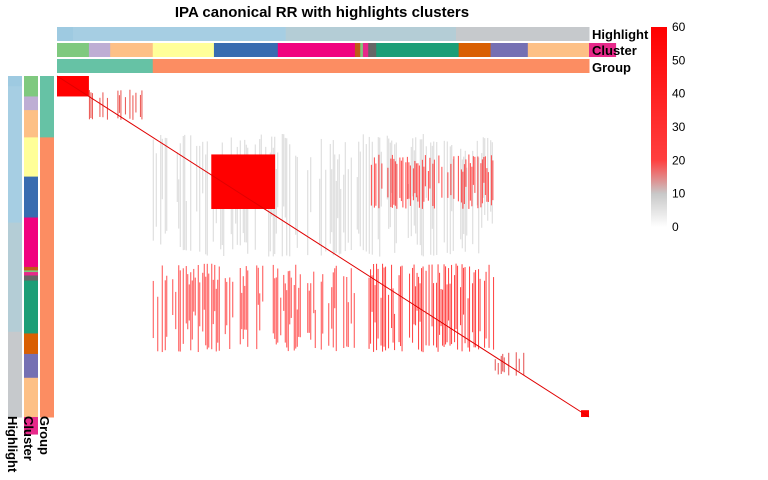  I want to click on colorbar-ticks: 60 50 40 30 20 10 0, so click(679, 127).